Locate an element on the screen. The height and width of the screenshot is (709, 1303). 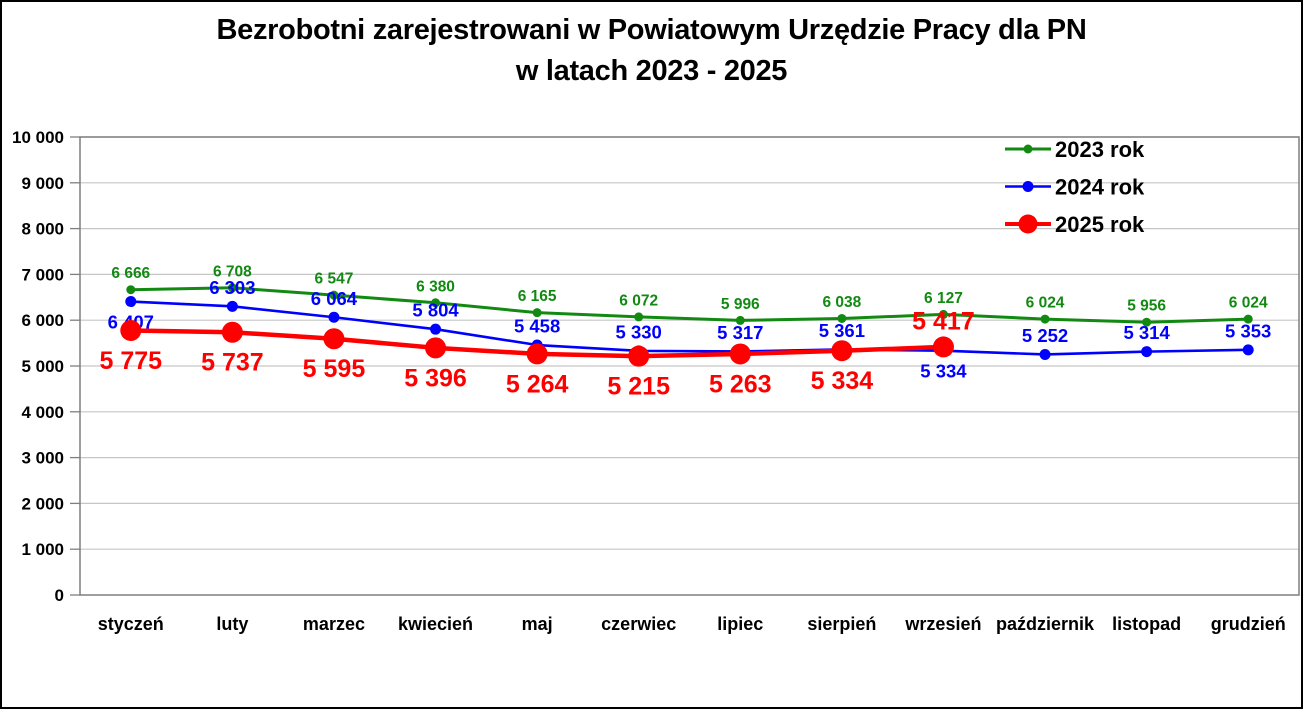
y-tick-label: 9 000 is located at coordinates (42, 183).